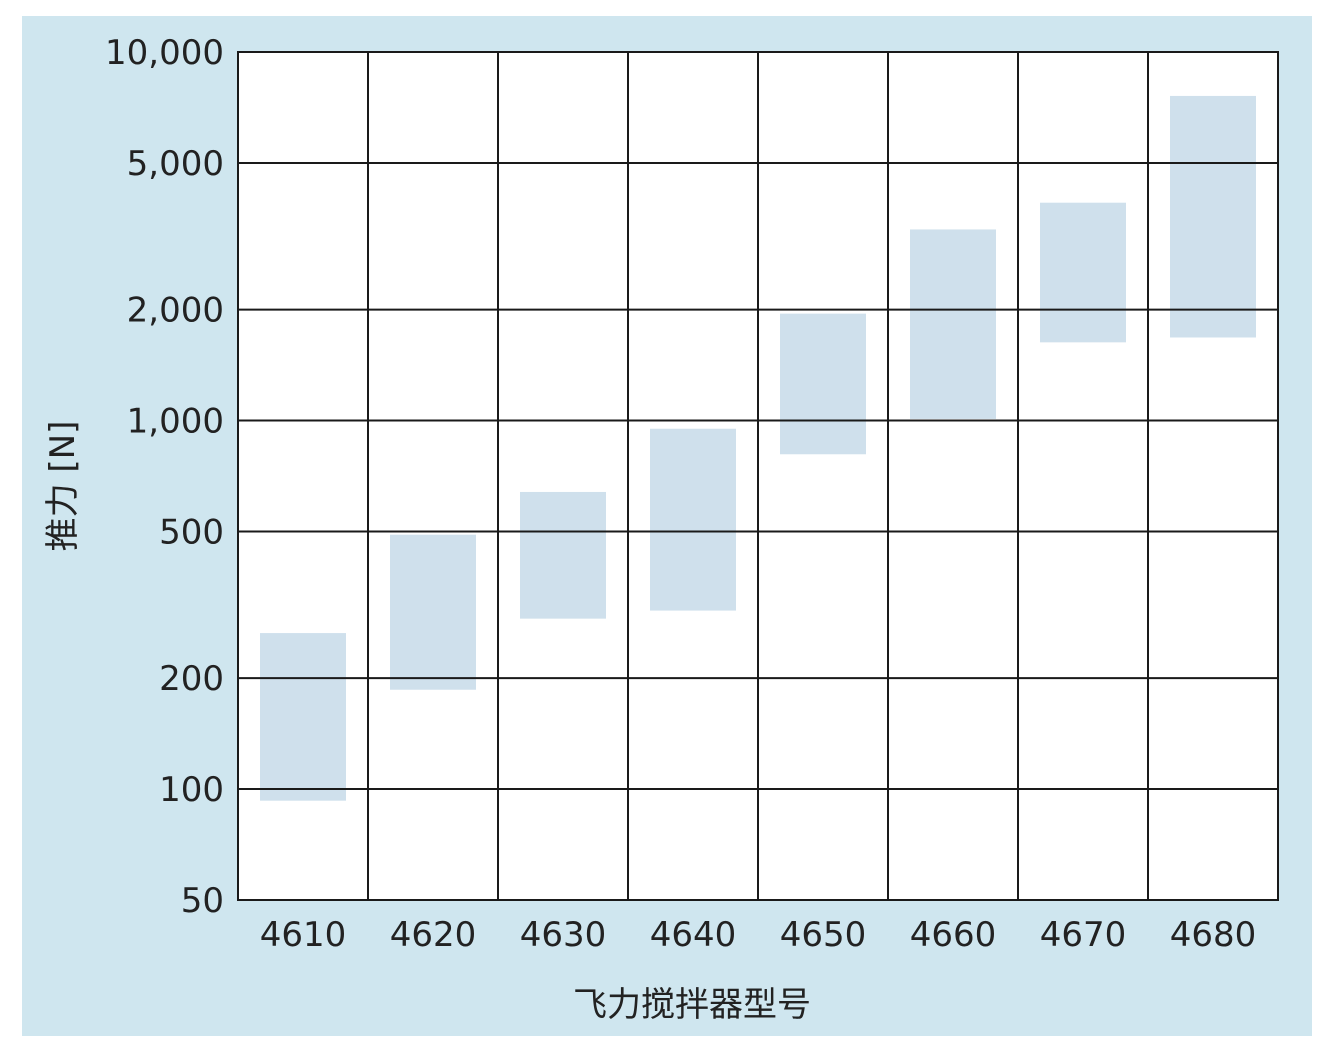 The image size is (1320, 1040). What do you see at coordinates (692, 1005) in the screenshot?
I see `x-axis-label: 飞力搅拌器型号` at bounding box center [692, 1005].